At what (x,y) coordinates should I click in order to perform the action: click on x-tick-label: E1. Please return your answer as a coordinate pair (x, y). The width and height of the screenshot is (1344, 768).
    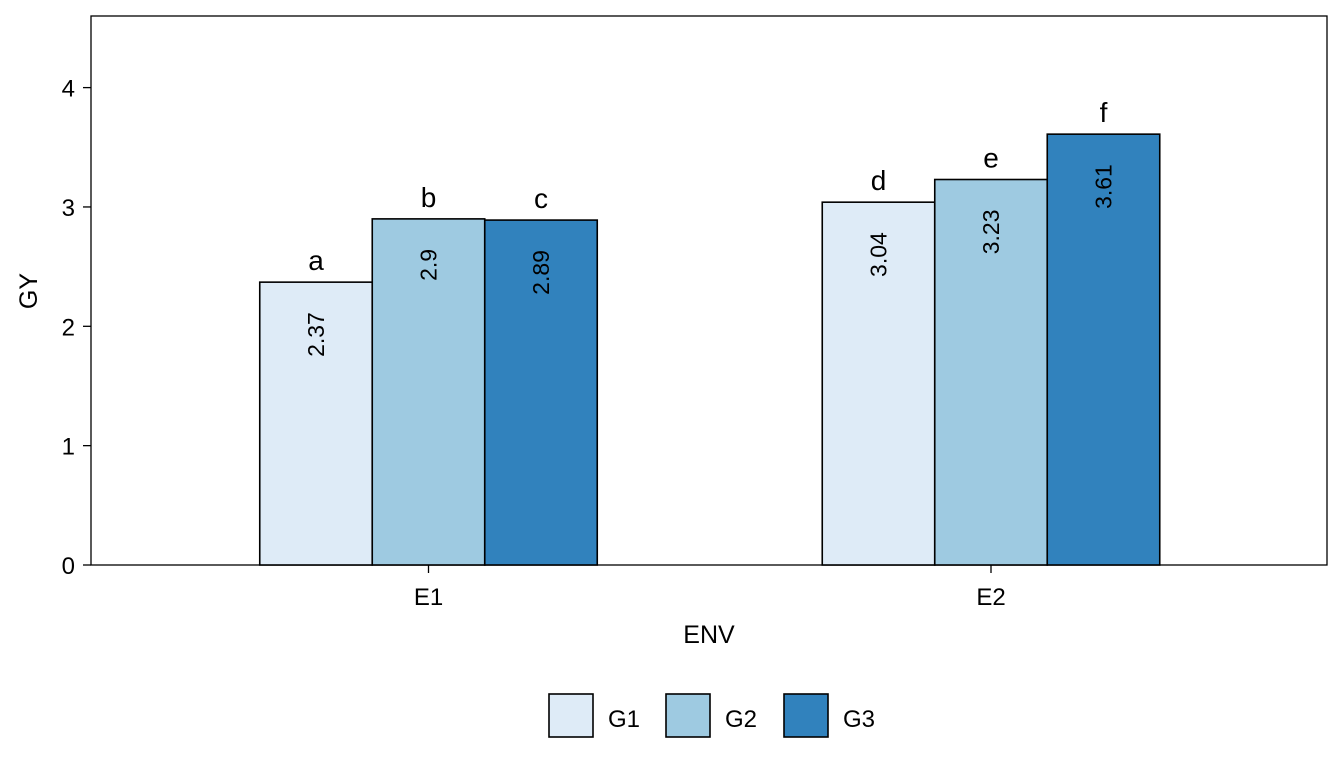
    Looking at the image, I should click on (428, 597).